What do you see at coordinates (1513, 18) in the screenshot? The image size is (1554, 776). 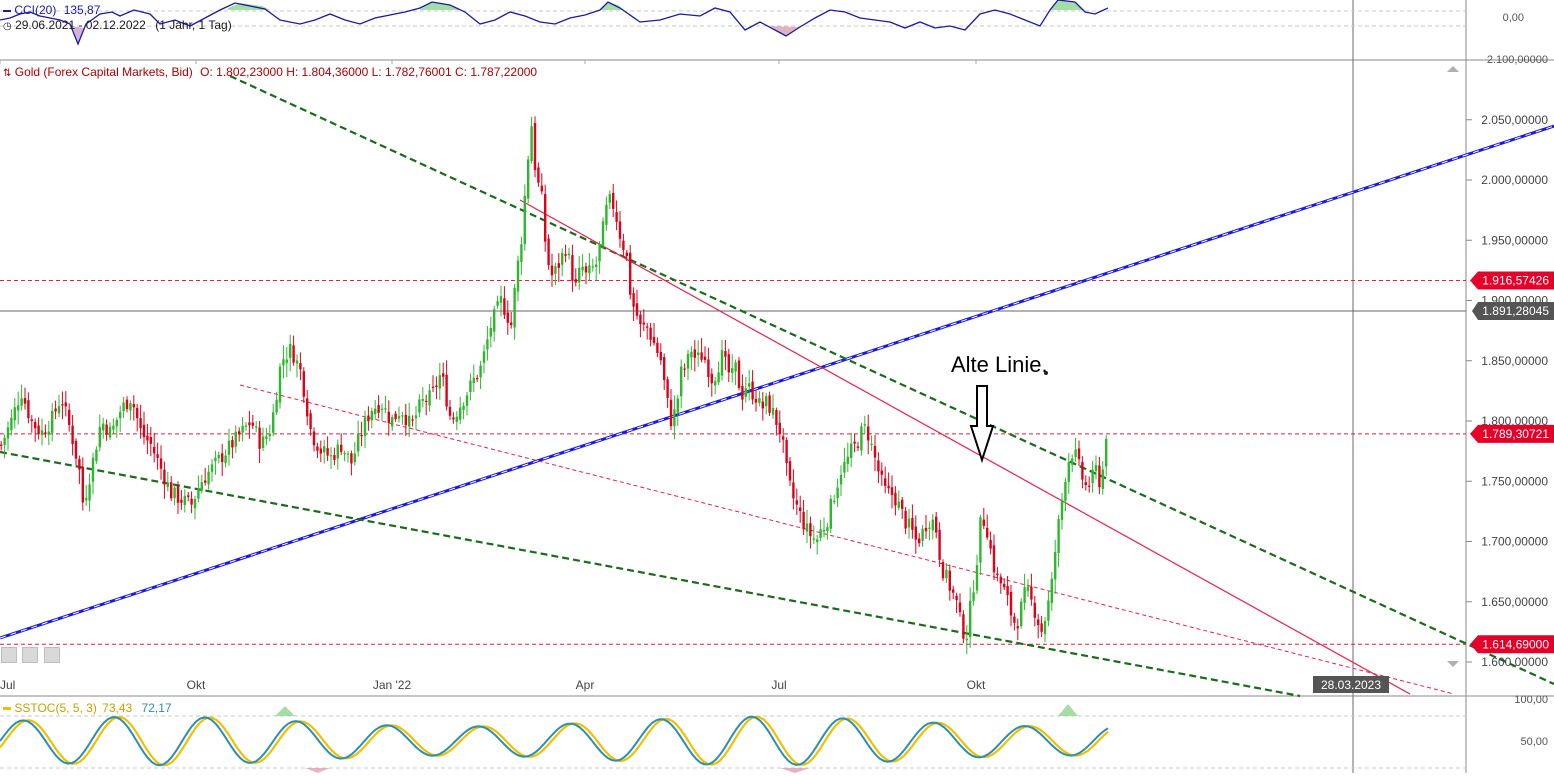 I see `cci-axis-zero: 0,00` at bounding box center [1513, 18].